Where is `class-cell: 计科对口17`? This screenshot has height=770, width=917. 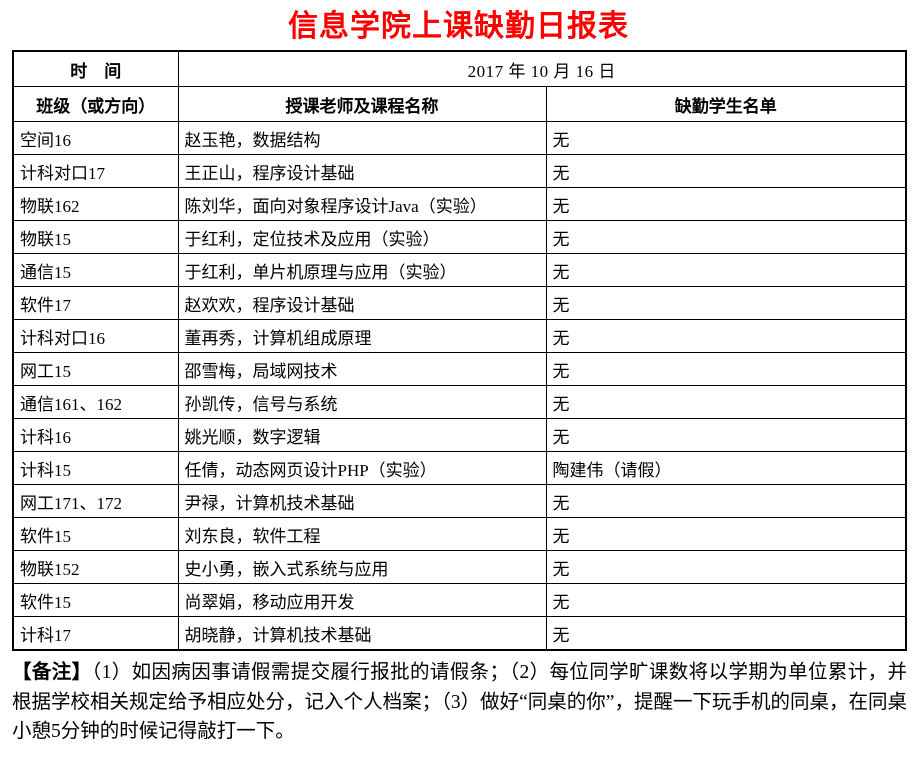
class-cell: 计科对口17 is located at coordinates (95, 171).